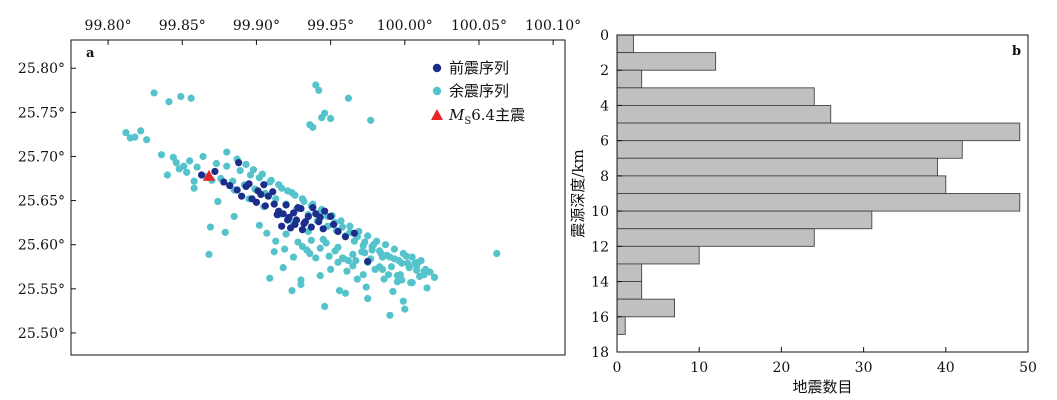 This screenshot has width=1057, height=400. What do you see at coordinates (553, 26) in the screenshot?
I see `panel-a-x-tick-label: 100.10°` at bounding box center [553, 26].